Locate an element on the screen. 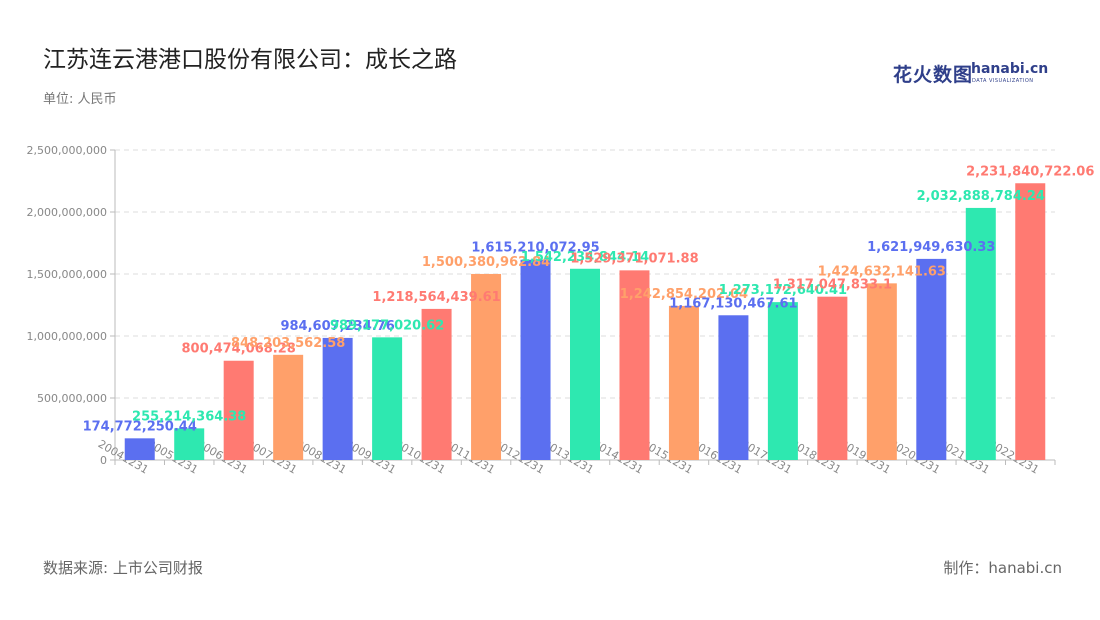 Image resolution: width=1100 pixels, height=620 pixels. chart-title: 江苏连云港港口股份有限公司：成长之路 is located at coordinates (250, 60).